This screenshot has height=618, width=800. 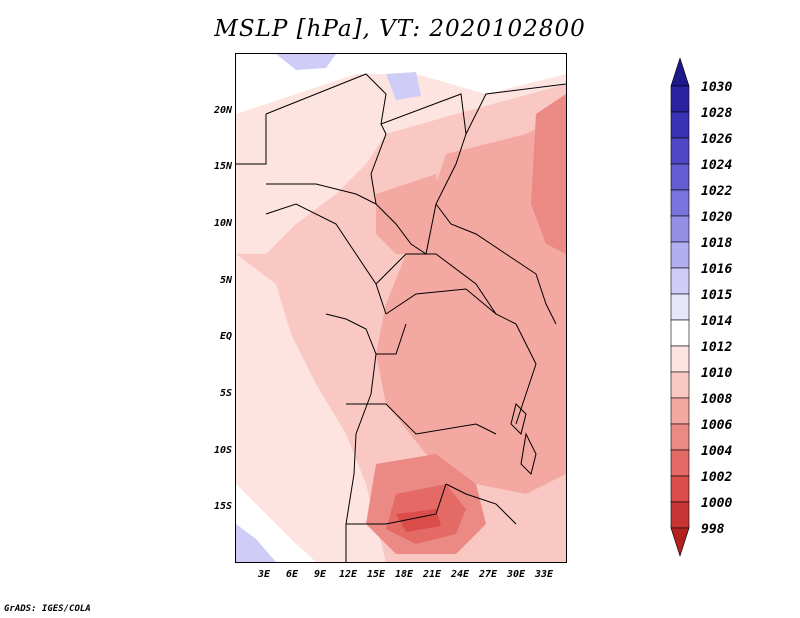 I want to click on legend-label-1002: 1002, so click(x=717, y=477).